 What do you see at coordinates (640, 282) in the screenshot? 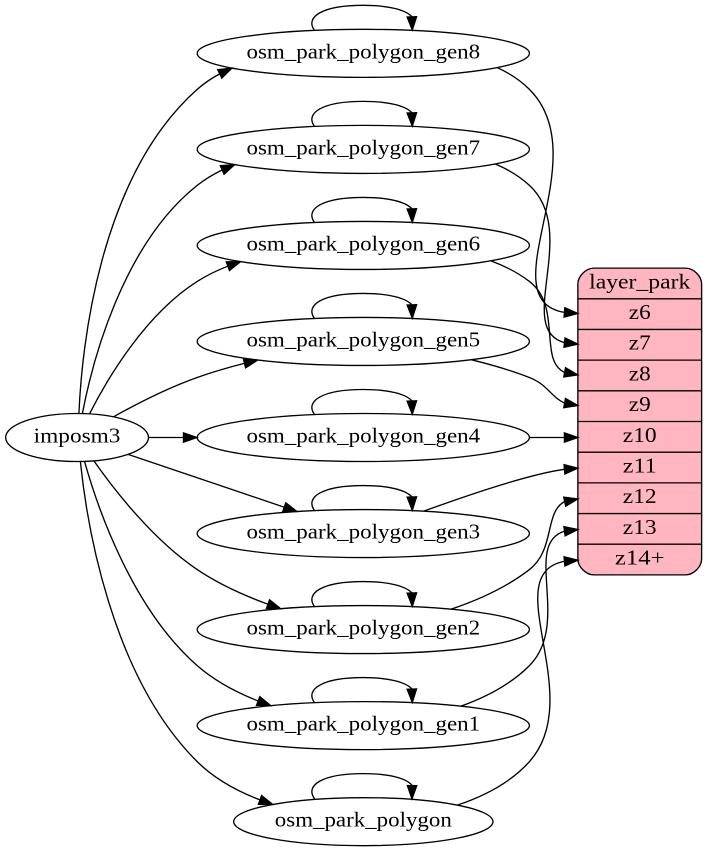
I see `svg-text: layer_park` at bounding box center [640, 282].